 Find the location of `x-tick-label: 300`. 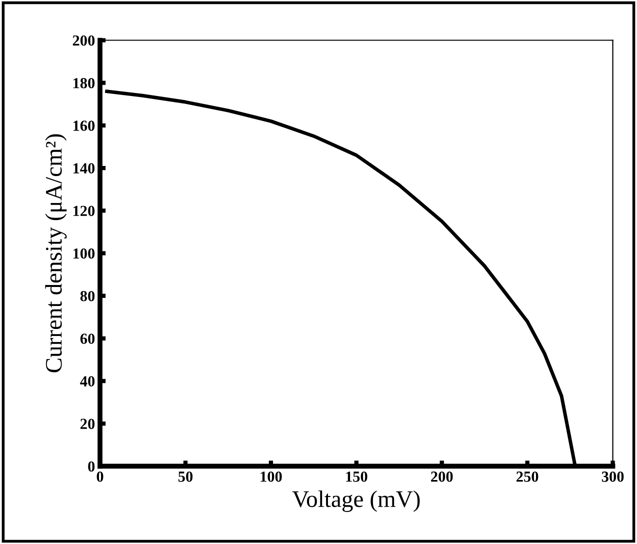

x-tick-label: 300 is located at coordinates (613, 477).